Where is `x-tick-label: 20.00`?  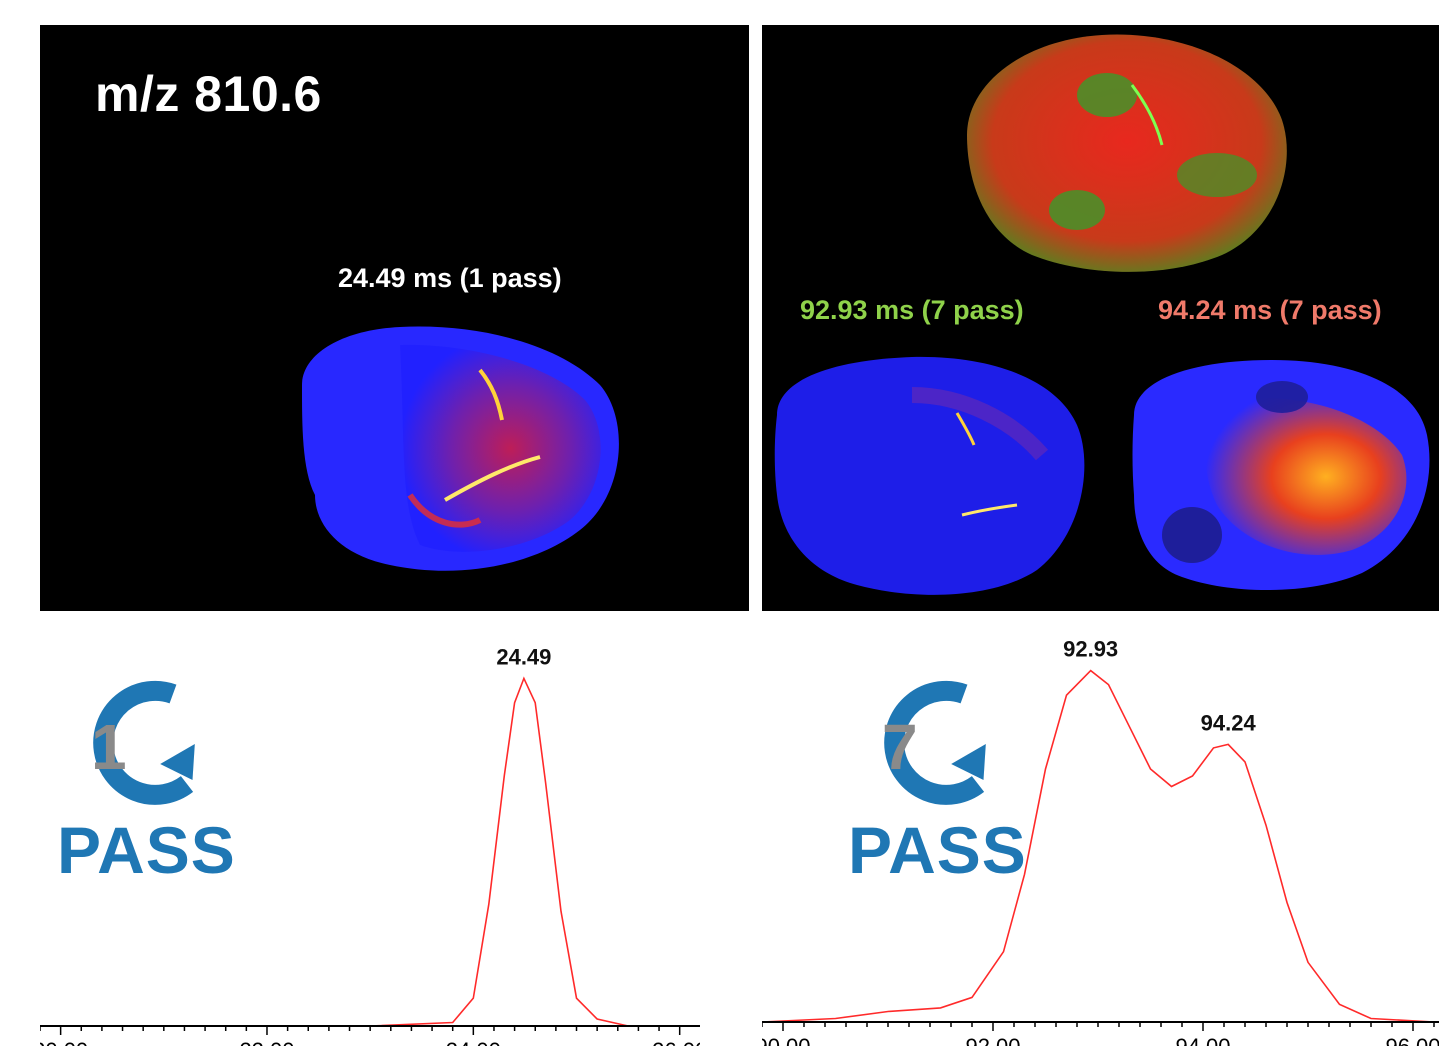
x-tick-label: 20.00 is located at coordinates (64, 1042).